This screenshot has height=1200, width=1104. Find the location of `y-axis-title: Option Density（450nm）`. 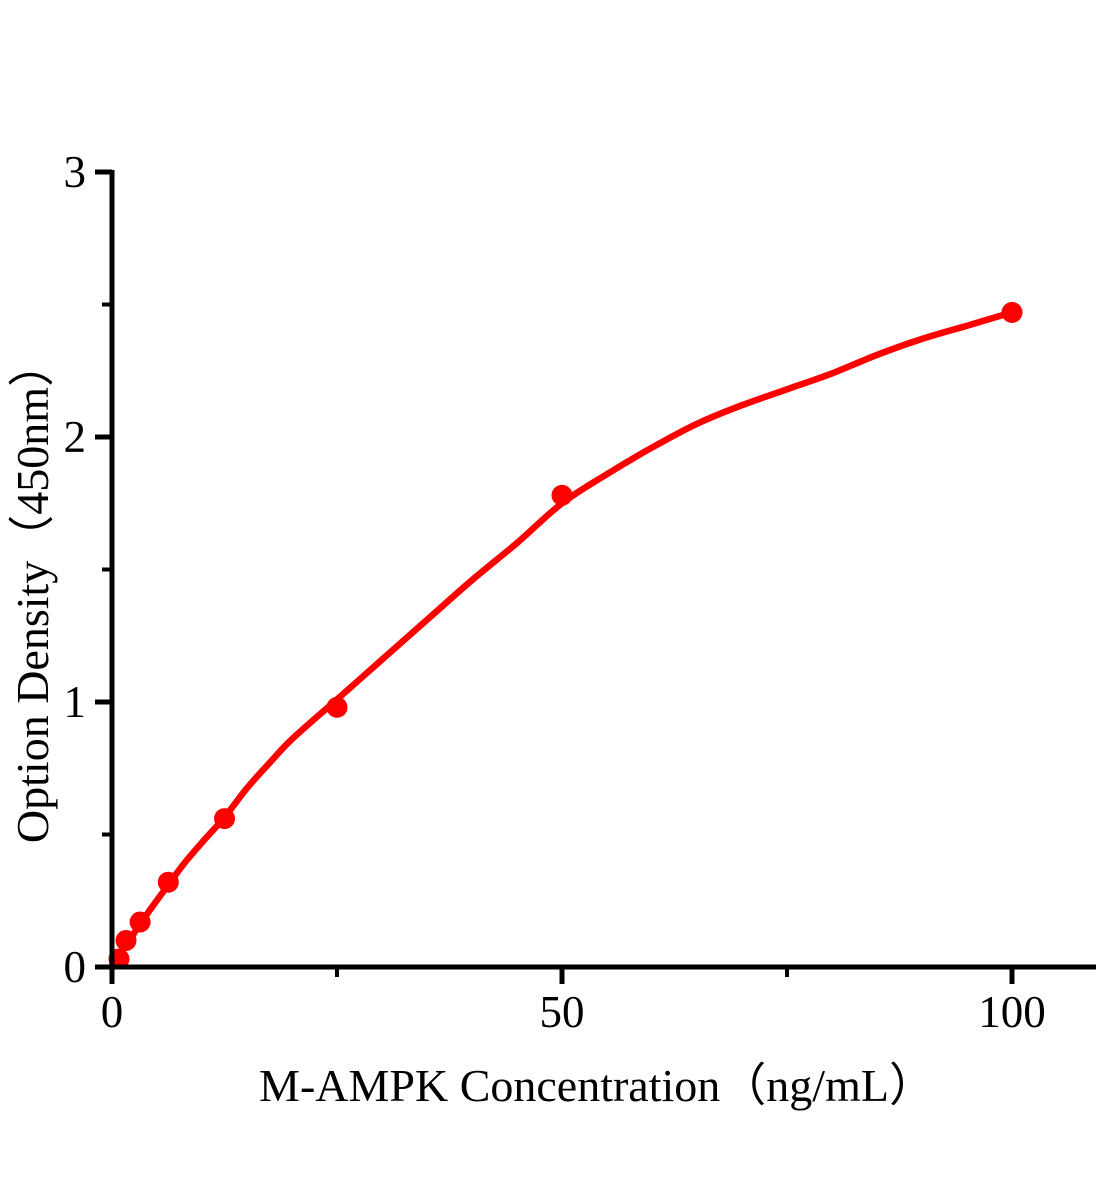

y-axis-title: Option Density（450nm） is located at coordinates (32, 592).